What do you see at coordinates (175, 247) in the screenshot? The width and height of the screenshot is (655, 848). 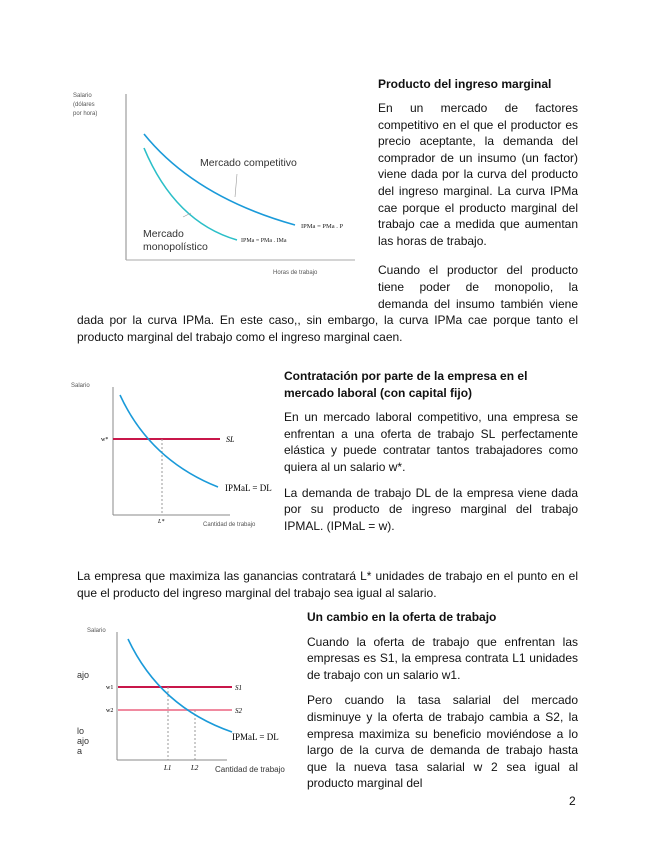 I see `label-monopolistic: monopolístico` at bounding box center [175, 247].